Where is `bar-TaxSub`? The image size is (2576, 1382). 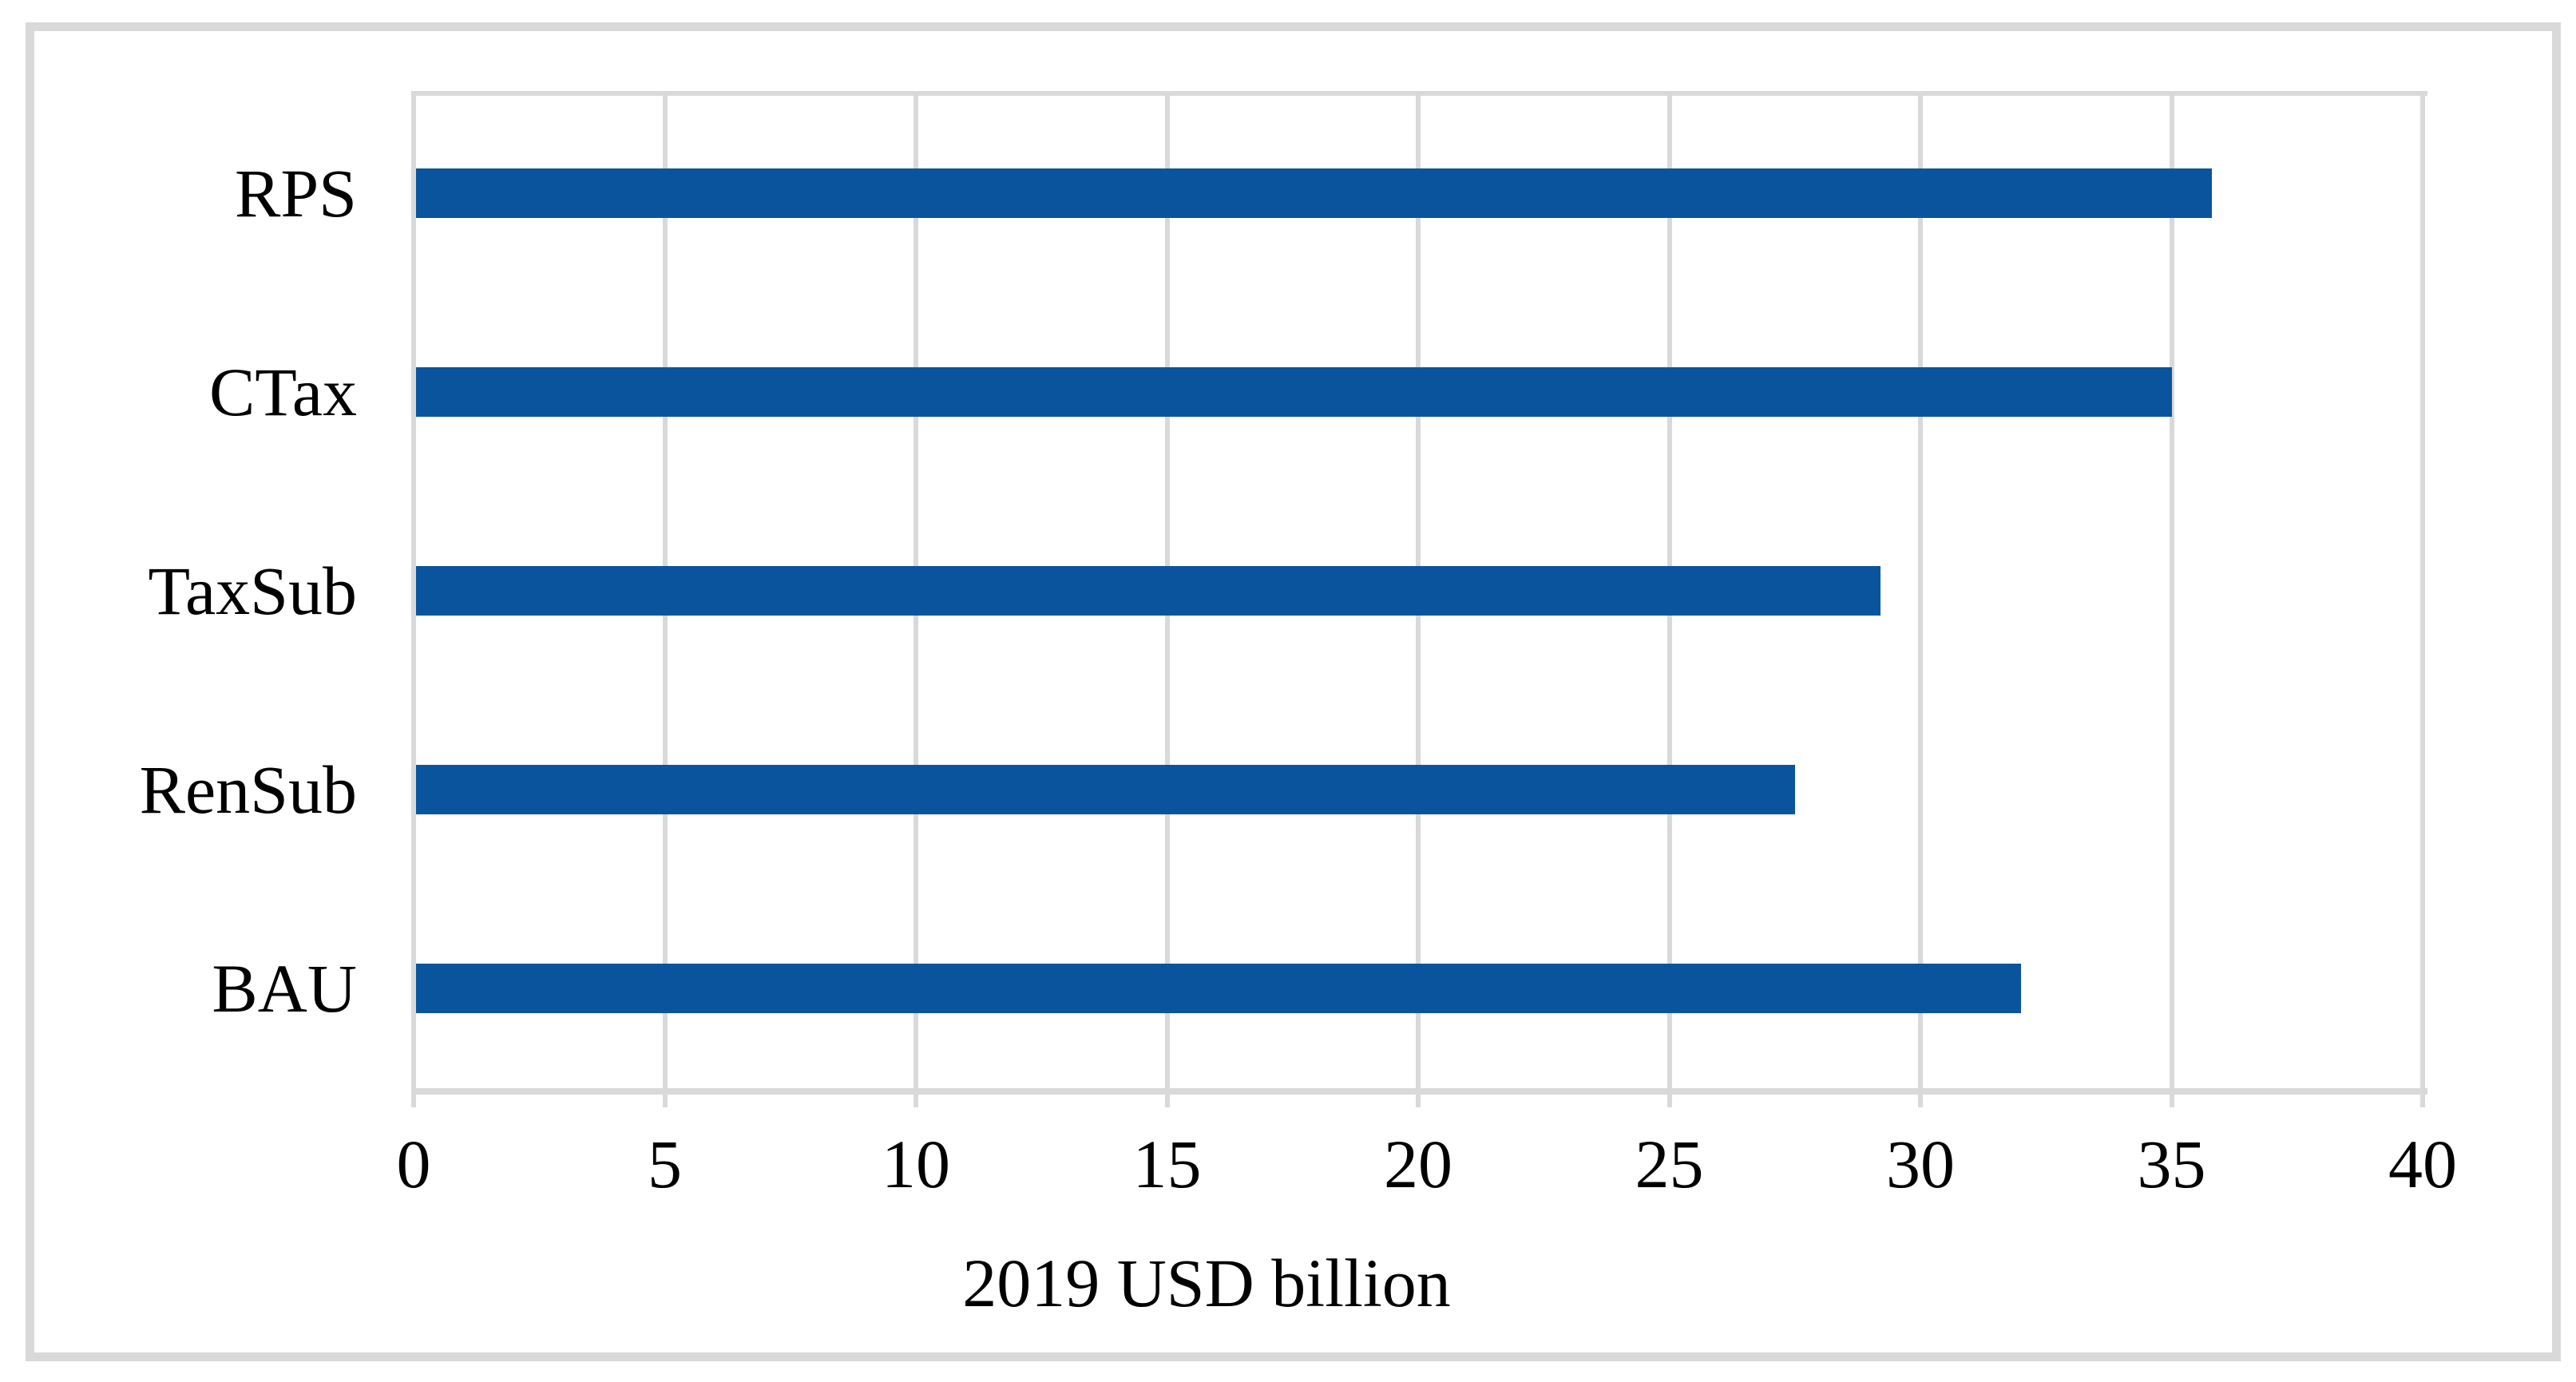
bar-TaxSub is located at coordinates (1148, 591).